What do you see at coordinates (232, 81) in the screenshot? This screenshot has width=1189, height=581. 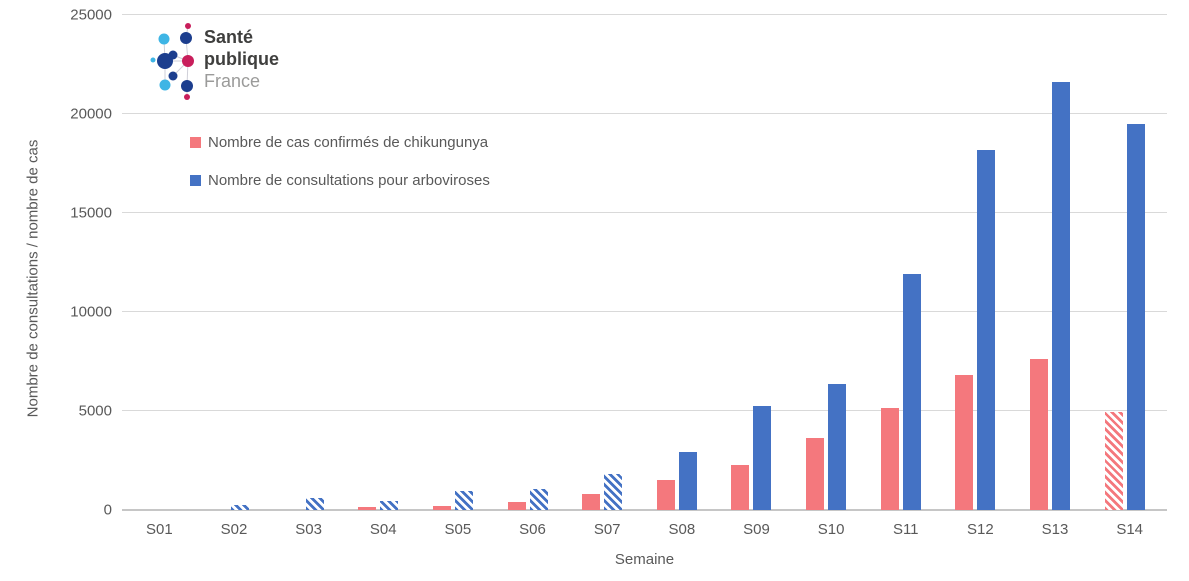 I see `logo-line3: France` at bounding box center [232, 81].